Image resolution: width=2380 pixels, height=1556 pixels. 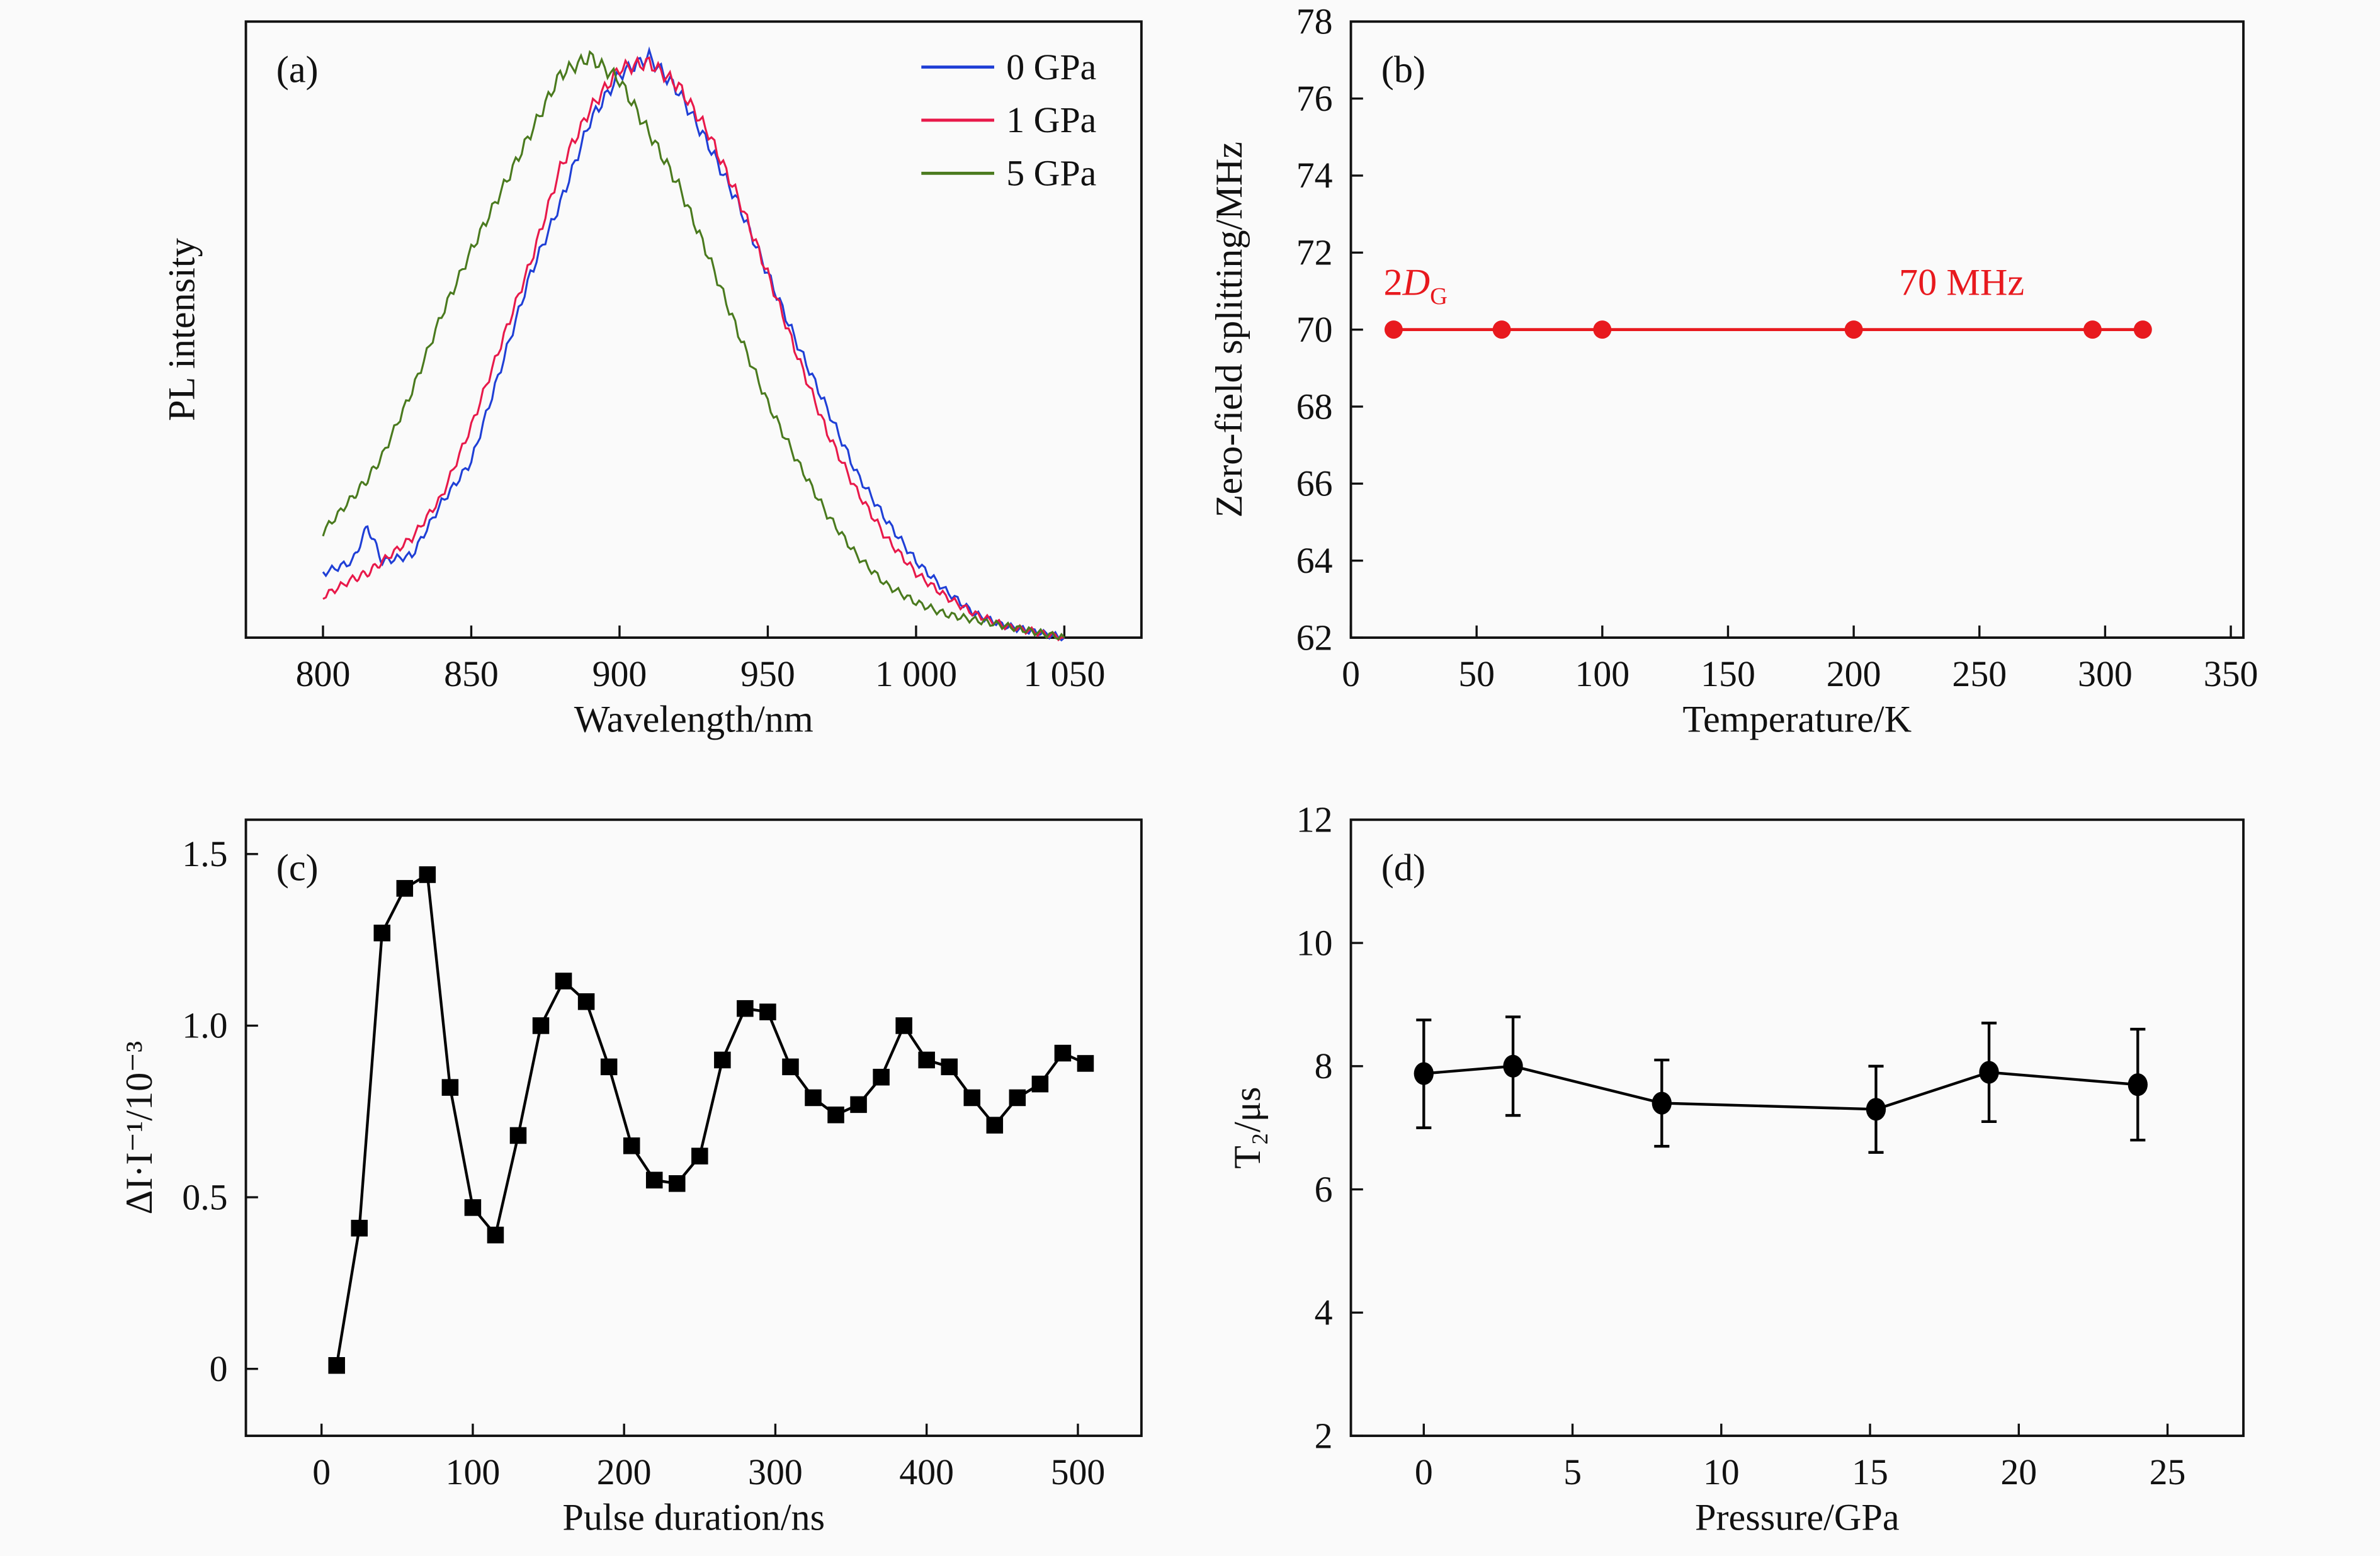 I want to click on x-tick-label: 950, so click(x=767, y=673).